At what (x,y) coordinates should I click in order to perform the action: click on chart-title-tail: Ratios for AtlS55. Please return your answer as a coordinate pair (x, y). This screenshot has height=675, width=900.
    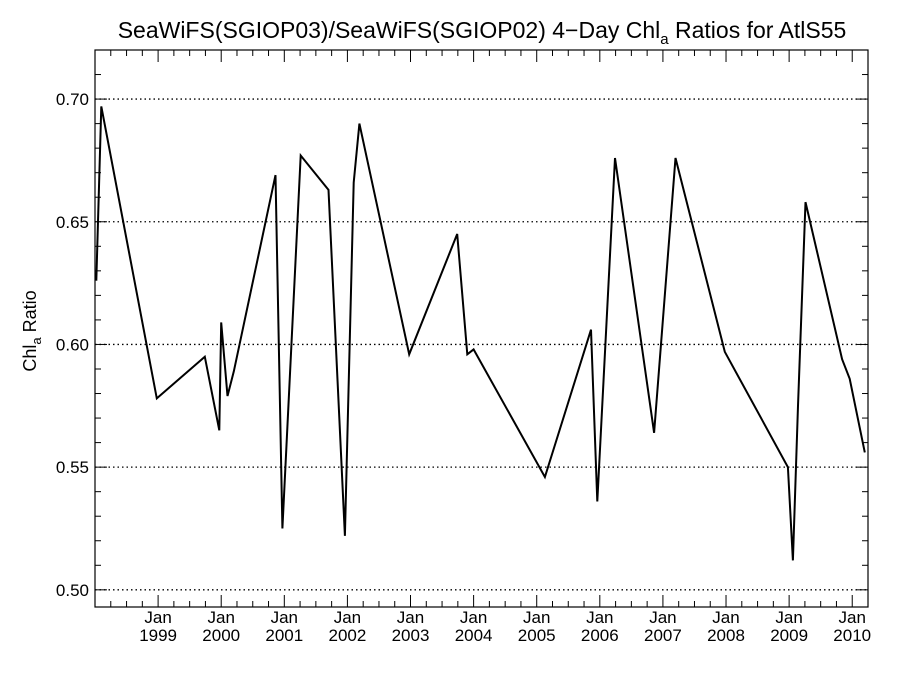
    Looking at the image, I should click on (758, 30).